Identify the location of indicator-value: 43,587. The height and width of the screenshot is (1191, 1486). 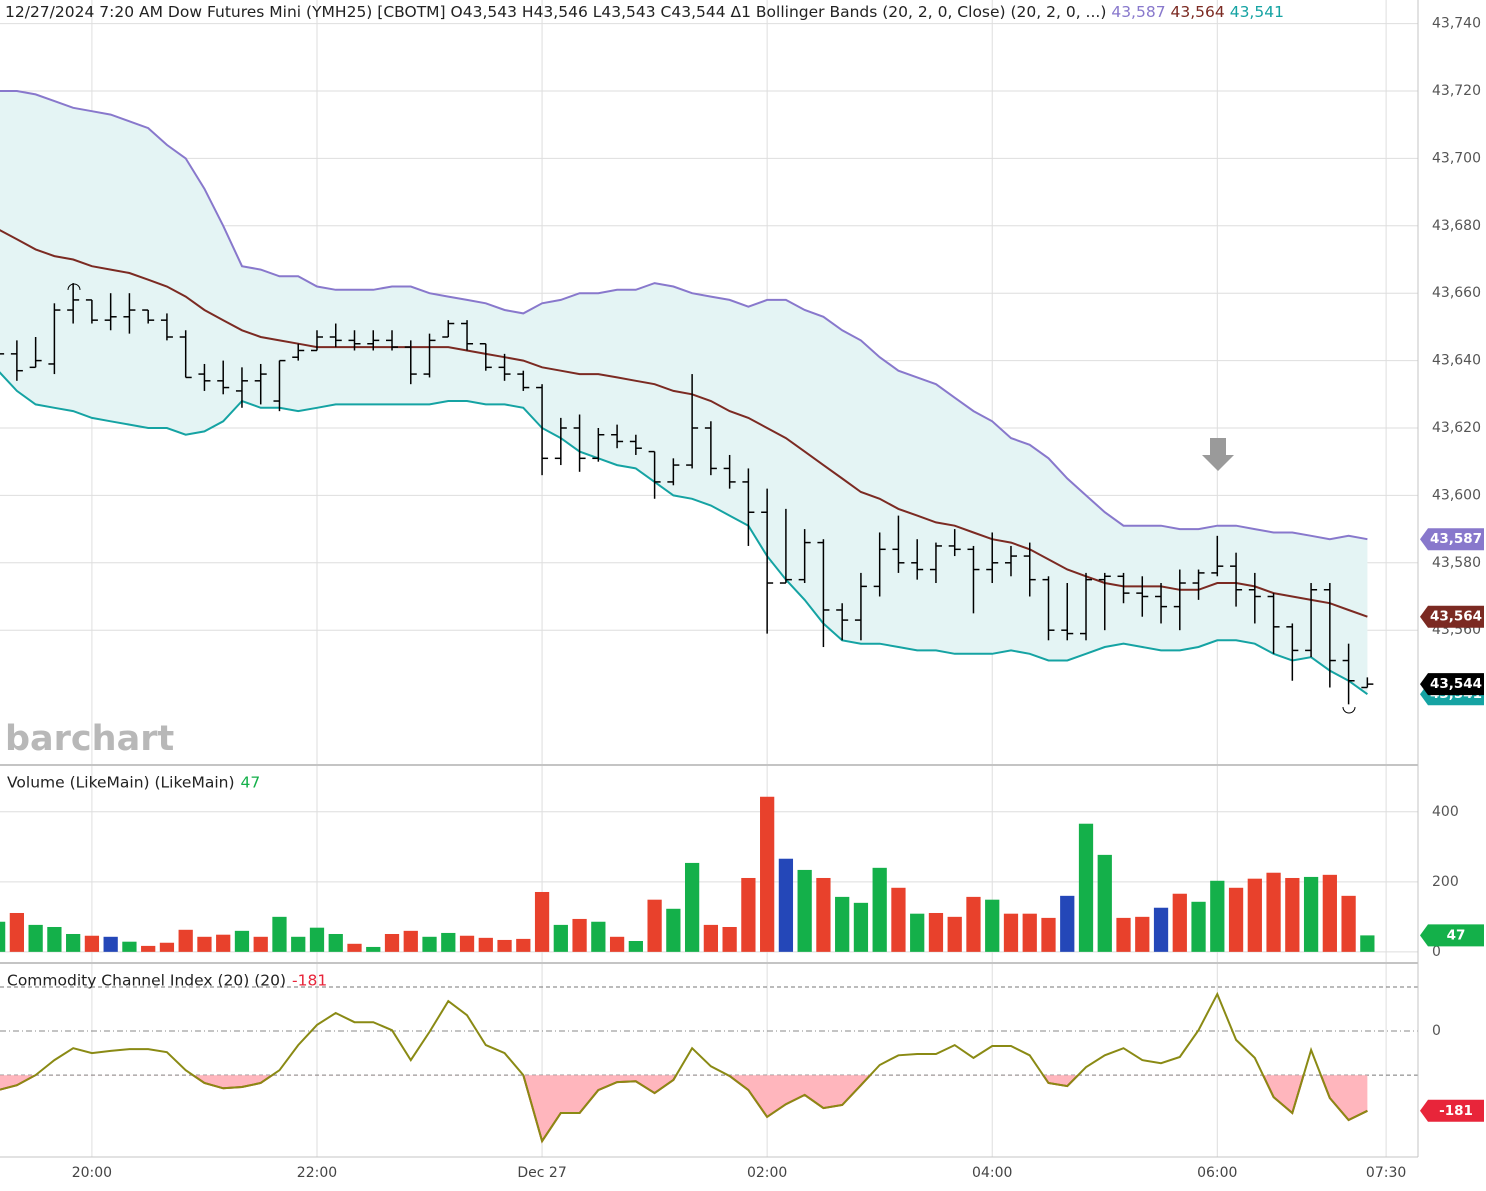
(1138, 12).